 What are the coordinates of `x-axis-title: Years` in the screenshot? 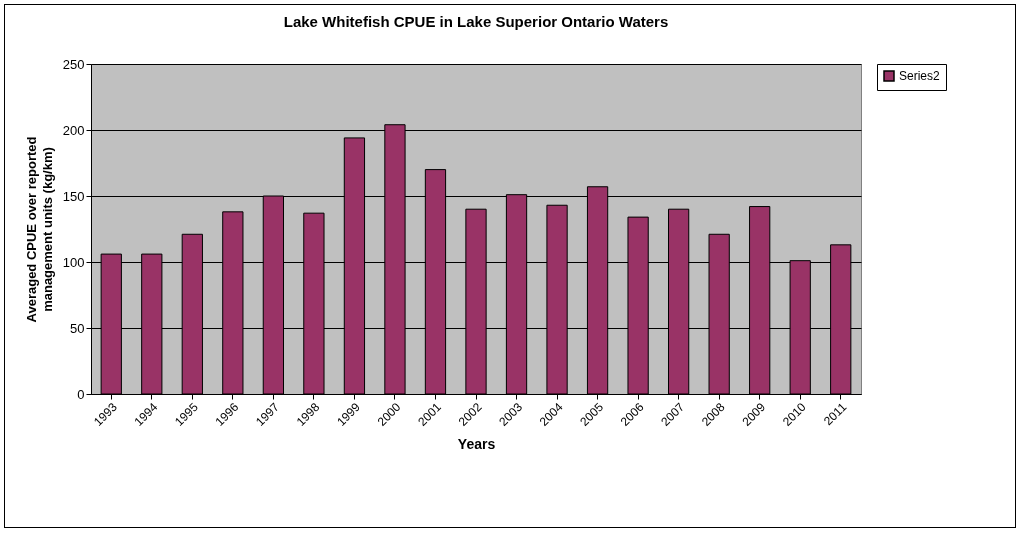 It's located at (476, 444).